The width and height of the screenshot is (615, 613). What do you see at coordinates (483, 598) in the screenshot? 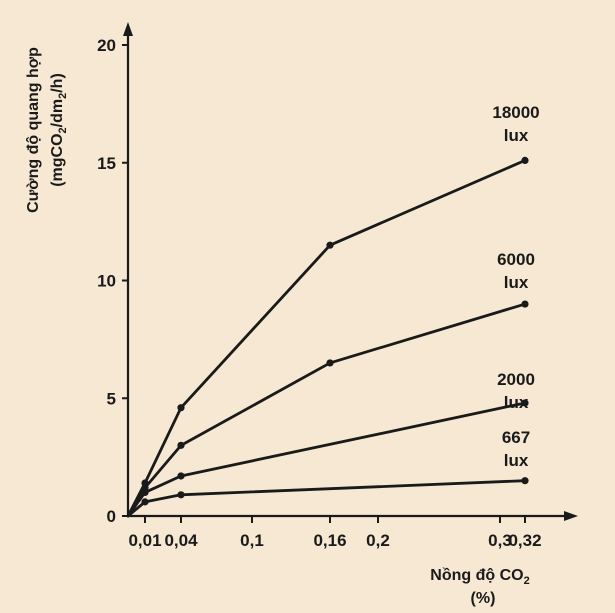
I see `x-axis-title-line2: (%)` at bounding box center [483, 598].